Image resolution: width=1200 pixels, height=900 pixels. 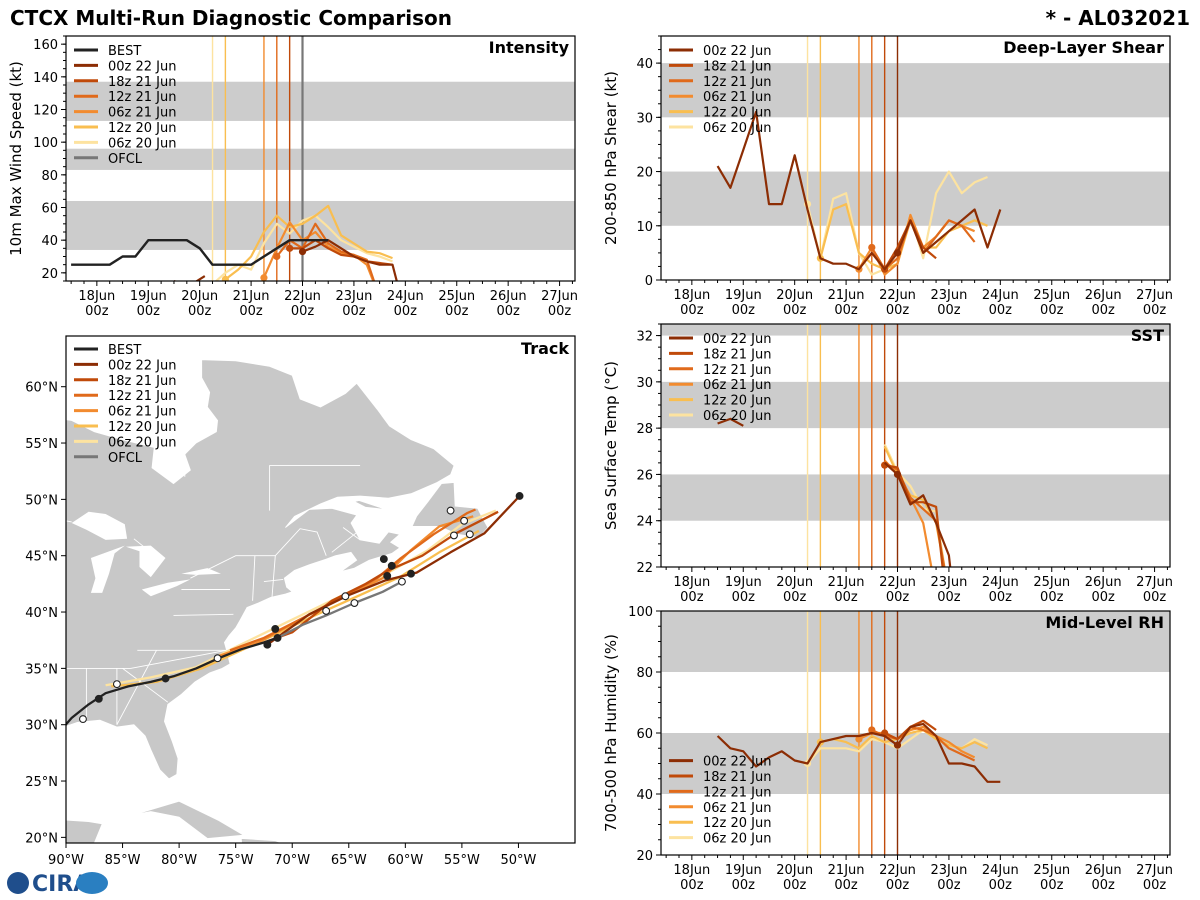 What do you see at coordinates (251, 311) in the screenshot?
I see `intensity-xtick-label-3-1: 00z` at bounding box center [251, 311].